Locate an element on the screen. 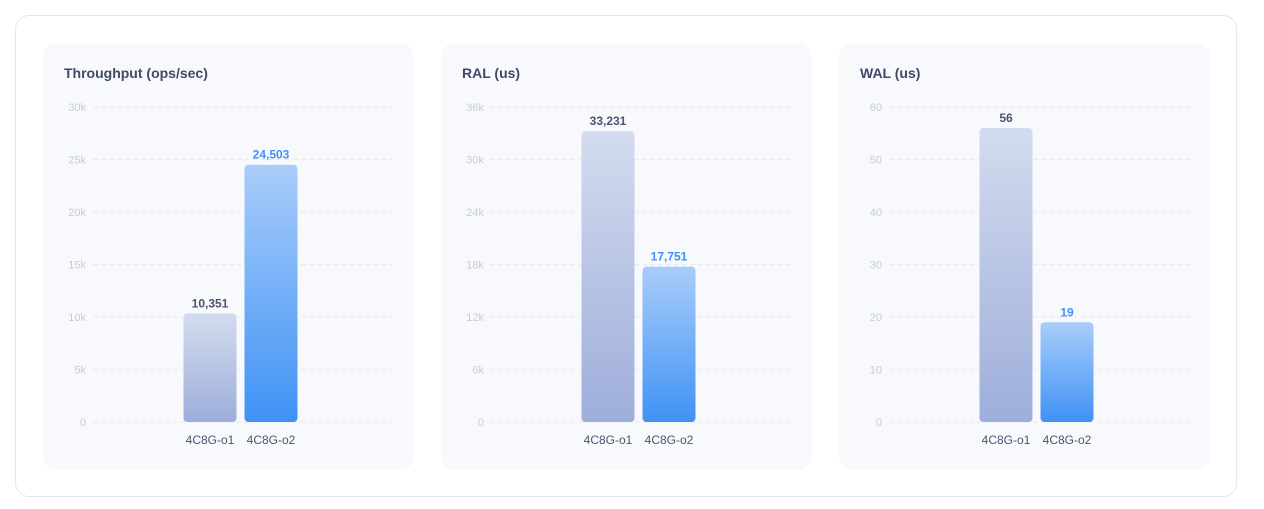  y-tick-label: 36k is located at coordinates (475, 108).